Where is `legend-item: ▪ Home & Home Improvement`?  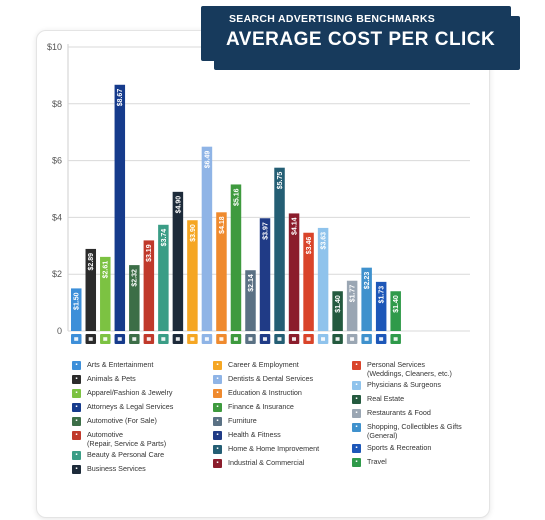 legend-item: ▪ Home & Home Improvement is located at coordinates (266, 449).